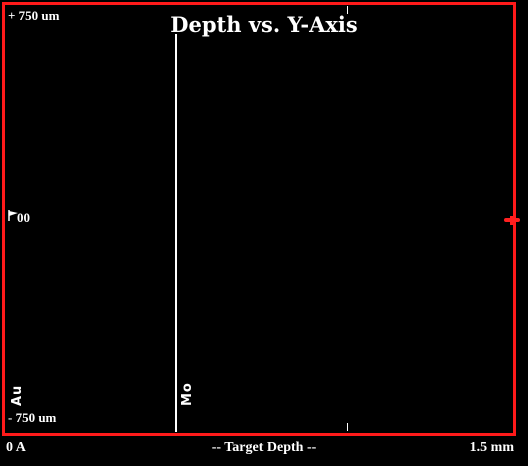 This screenshot has width=528, height=466. I want to click on layer-label-mo: Mo, so click(187, 394).